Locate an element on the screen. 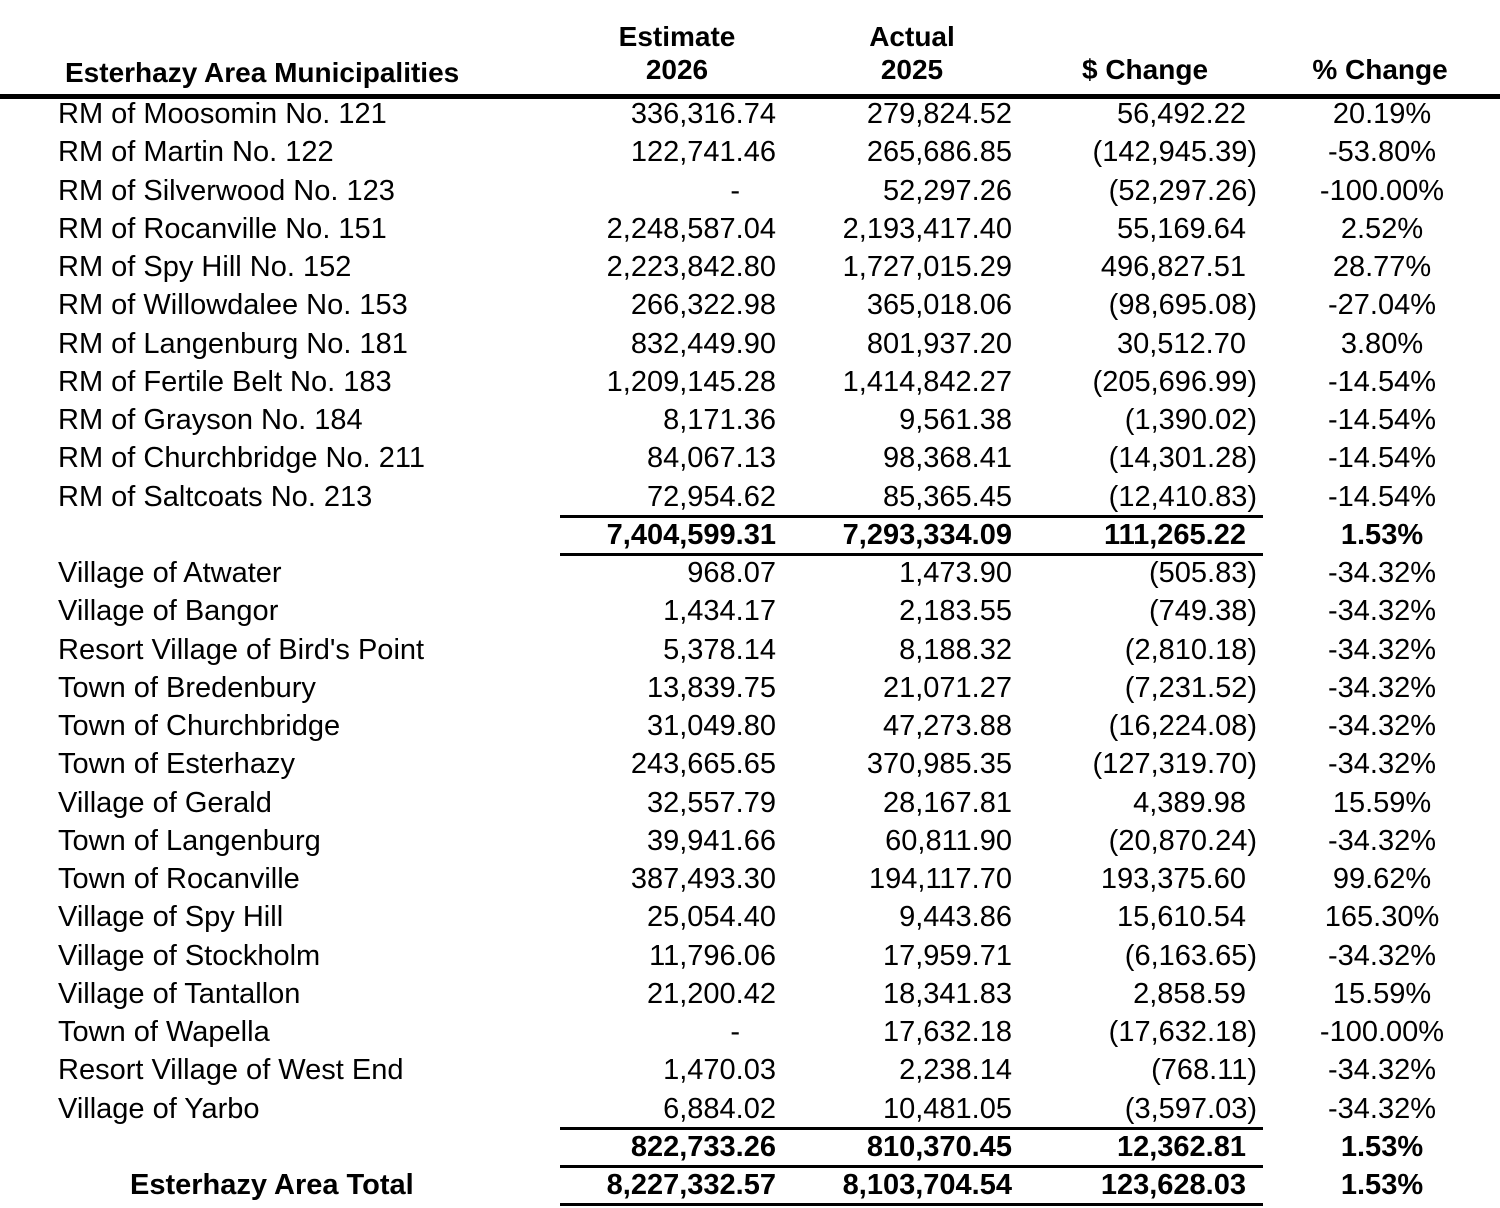  header-estimate-year: 2026 is located at coordinates (677, 69).